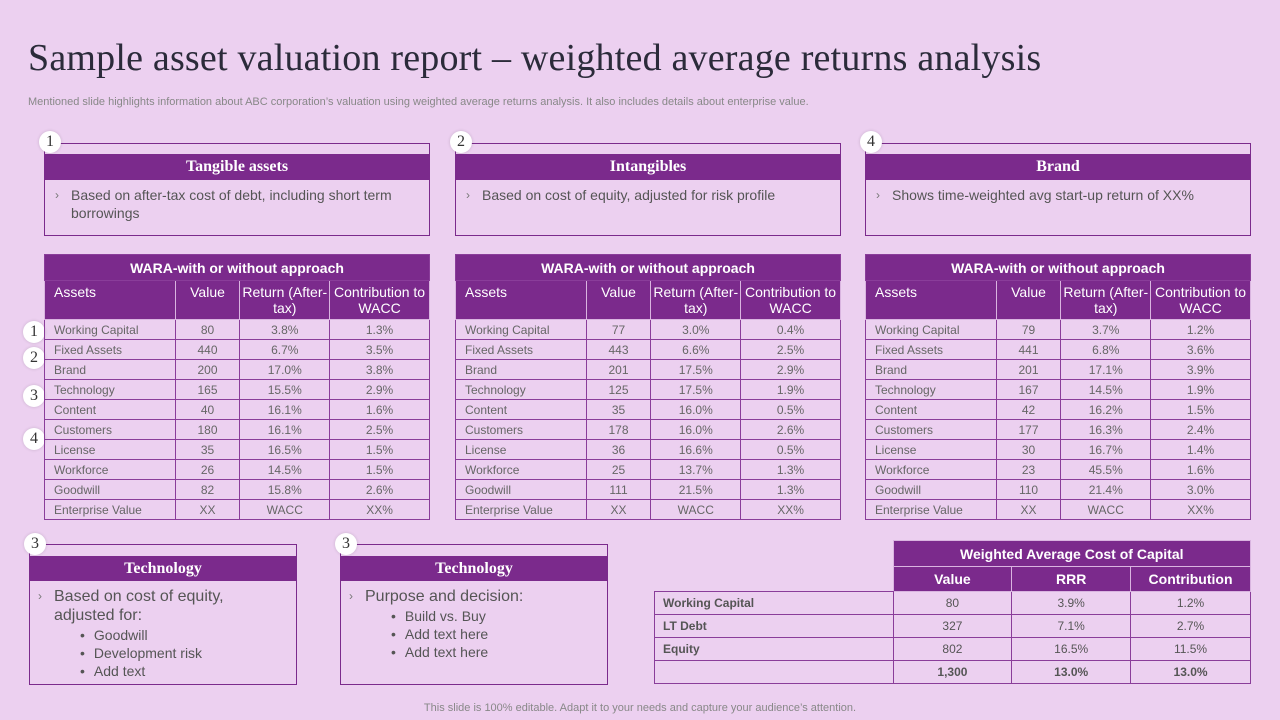 This screenshot has height=720, width=1280. What do you see at coordinates (1058, 489) in the screenshot?
I see `table-row: Goodwill 110 21.4% 3.0%` at bounding box center [1058, 489].